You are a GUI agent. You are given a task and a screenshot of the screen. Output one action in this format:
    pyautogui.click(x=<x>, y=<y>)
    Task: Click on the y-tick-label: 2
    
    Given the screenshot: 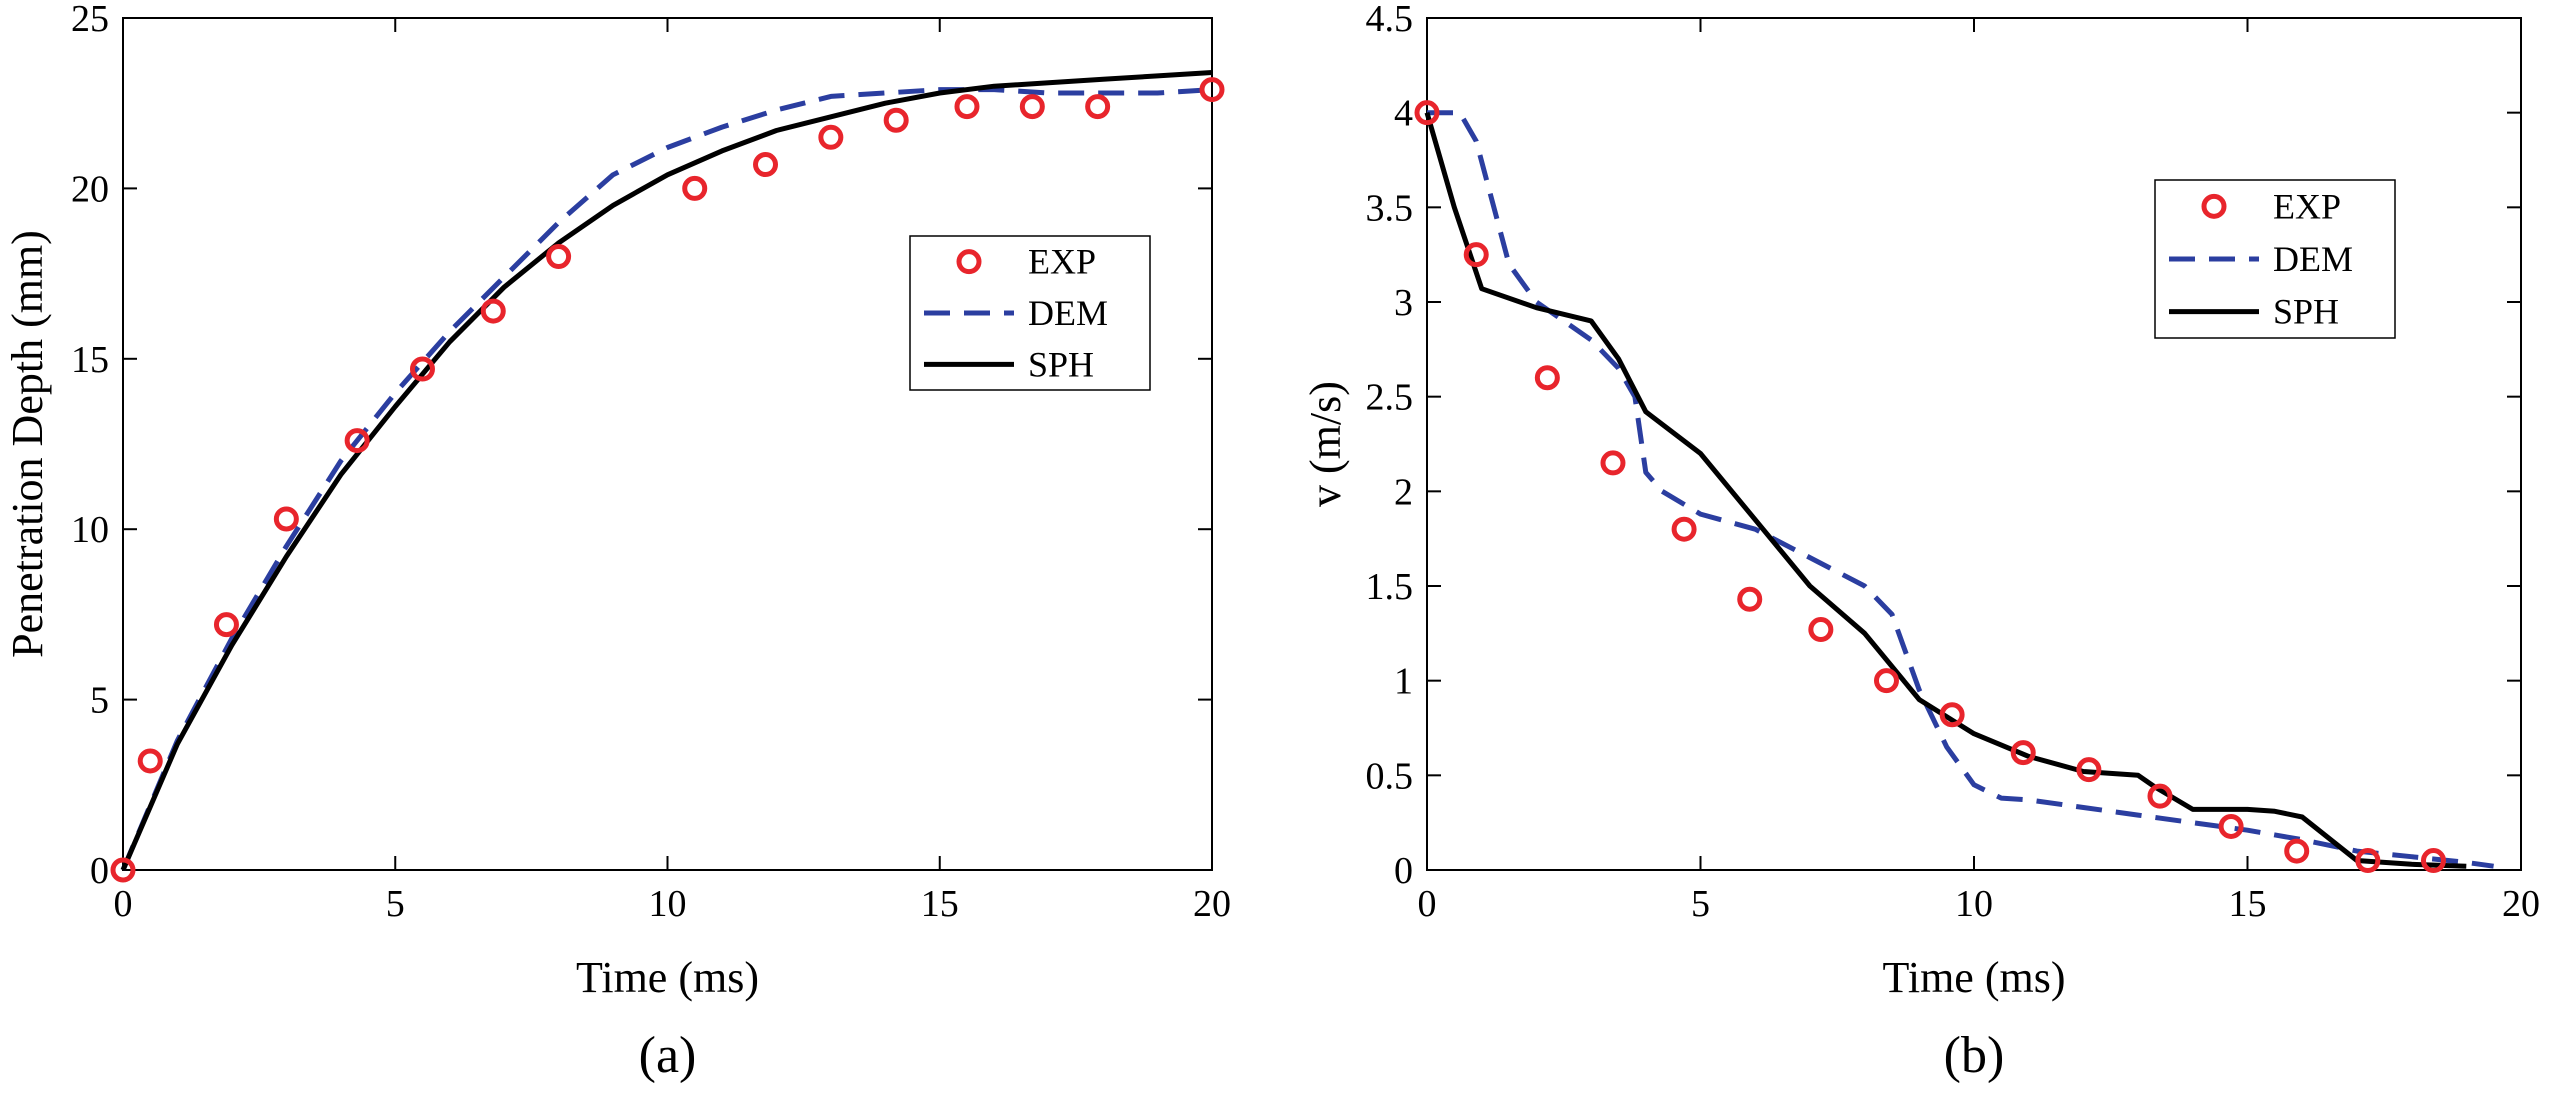 What is the action you would take?
    pyautogui.click(x=1403, y=492)
    